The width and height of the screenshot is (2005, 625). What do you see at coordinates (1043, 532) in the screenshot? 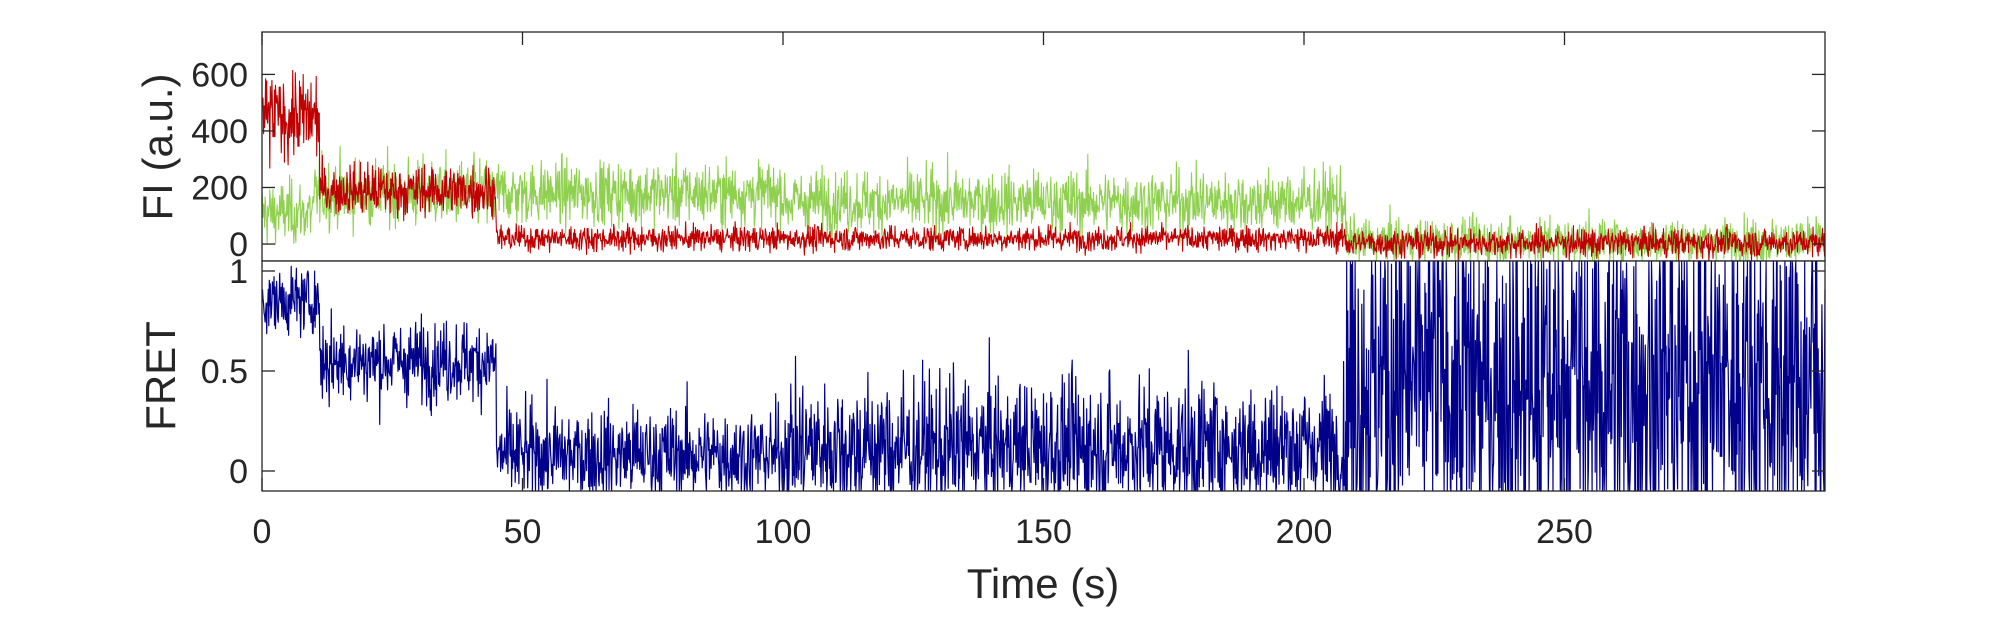
I see `time-x-tick-label: 150` at bounding box center [1043, 532].